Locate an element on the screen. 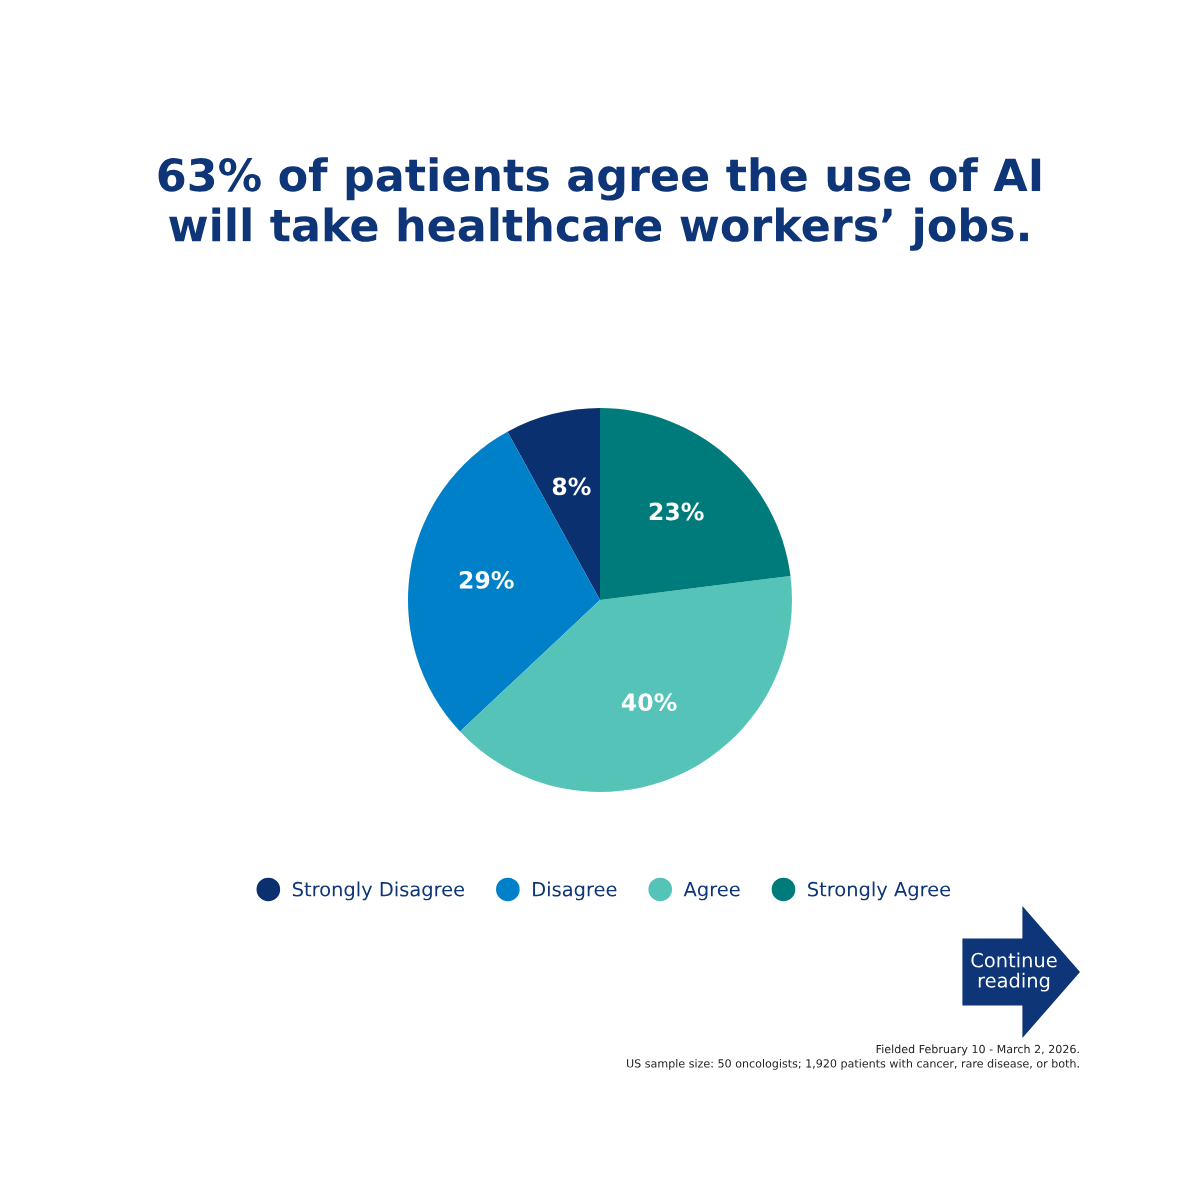  text: US sample size: 50 oncologists; 1,920 patients with cancer, rare disease, or both. is located at coordinates (853, 1064).